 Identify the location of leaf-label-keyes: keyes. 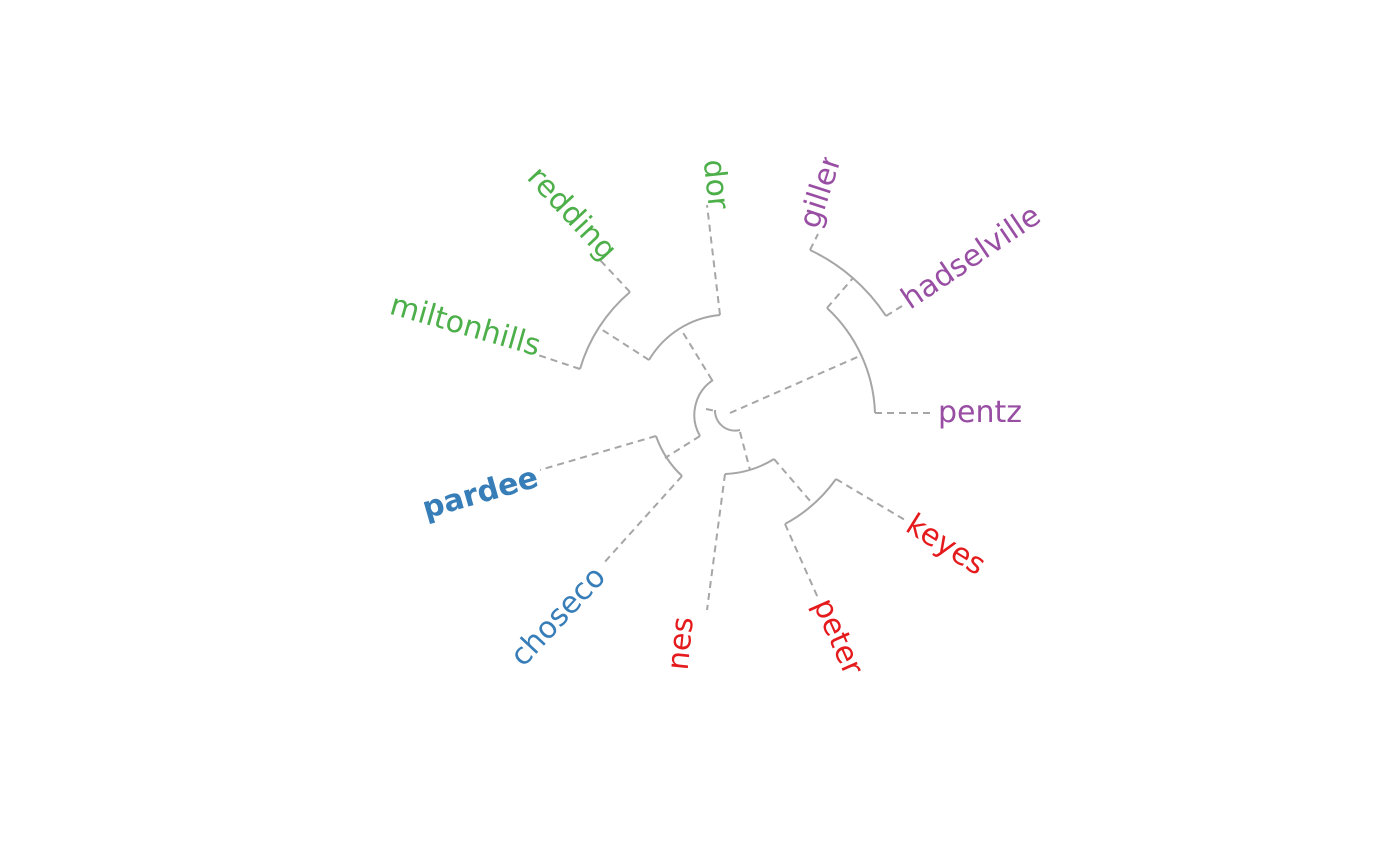
(946, 545).